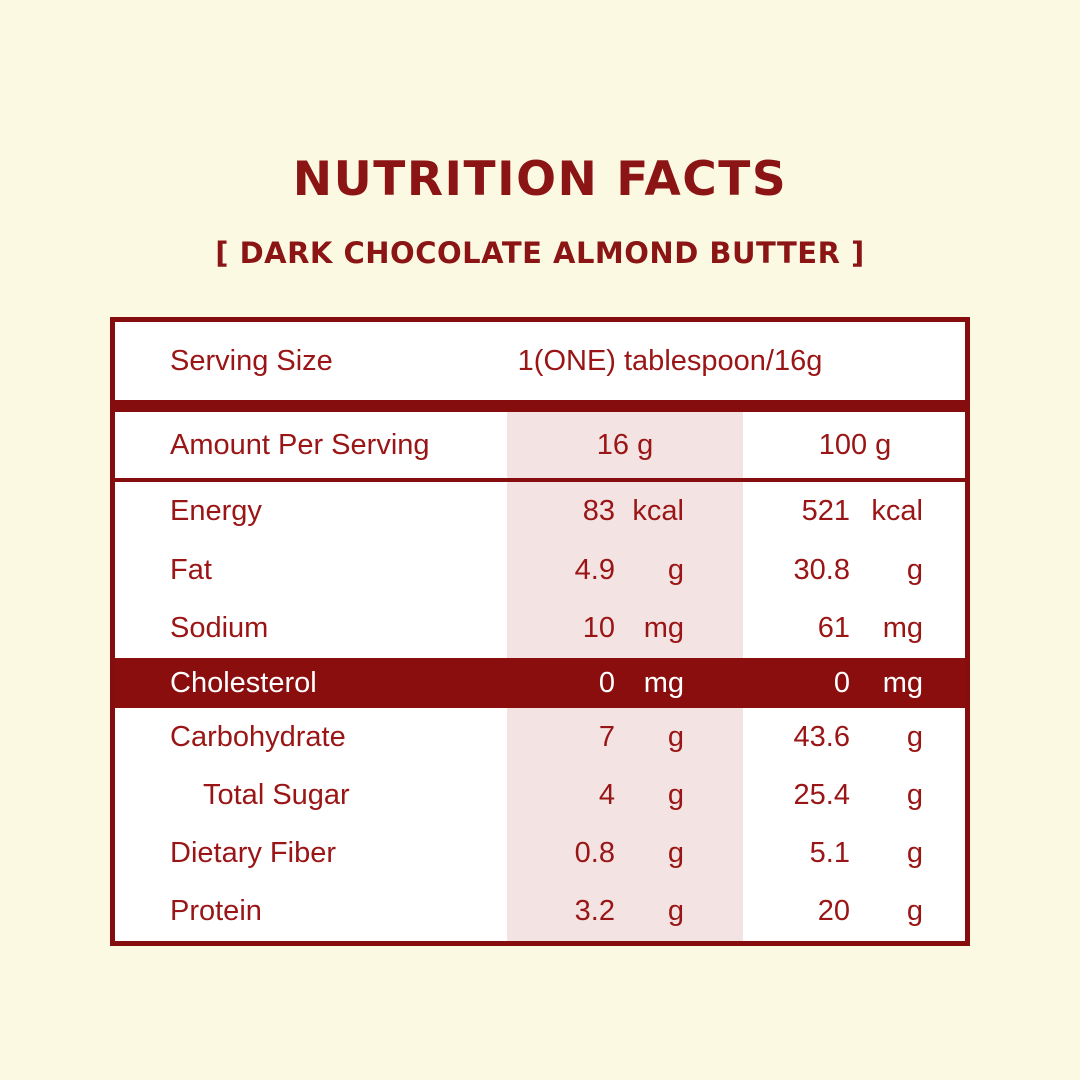 The width and height of the screenshot is (1080, 1080). Describe the element at coordinates (251, 360) in the screenshot. I see `serving-size-label: Serving Size` at that location.